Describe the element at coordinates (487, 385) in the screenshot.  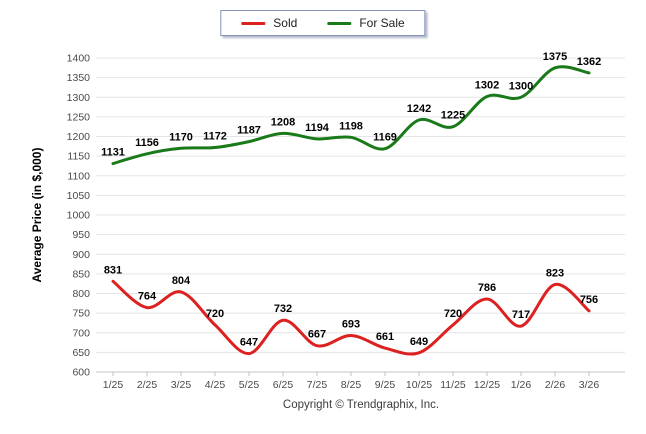
I see `x-tick-label: 12/25` at that location.